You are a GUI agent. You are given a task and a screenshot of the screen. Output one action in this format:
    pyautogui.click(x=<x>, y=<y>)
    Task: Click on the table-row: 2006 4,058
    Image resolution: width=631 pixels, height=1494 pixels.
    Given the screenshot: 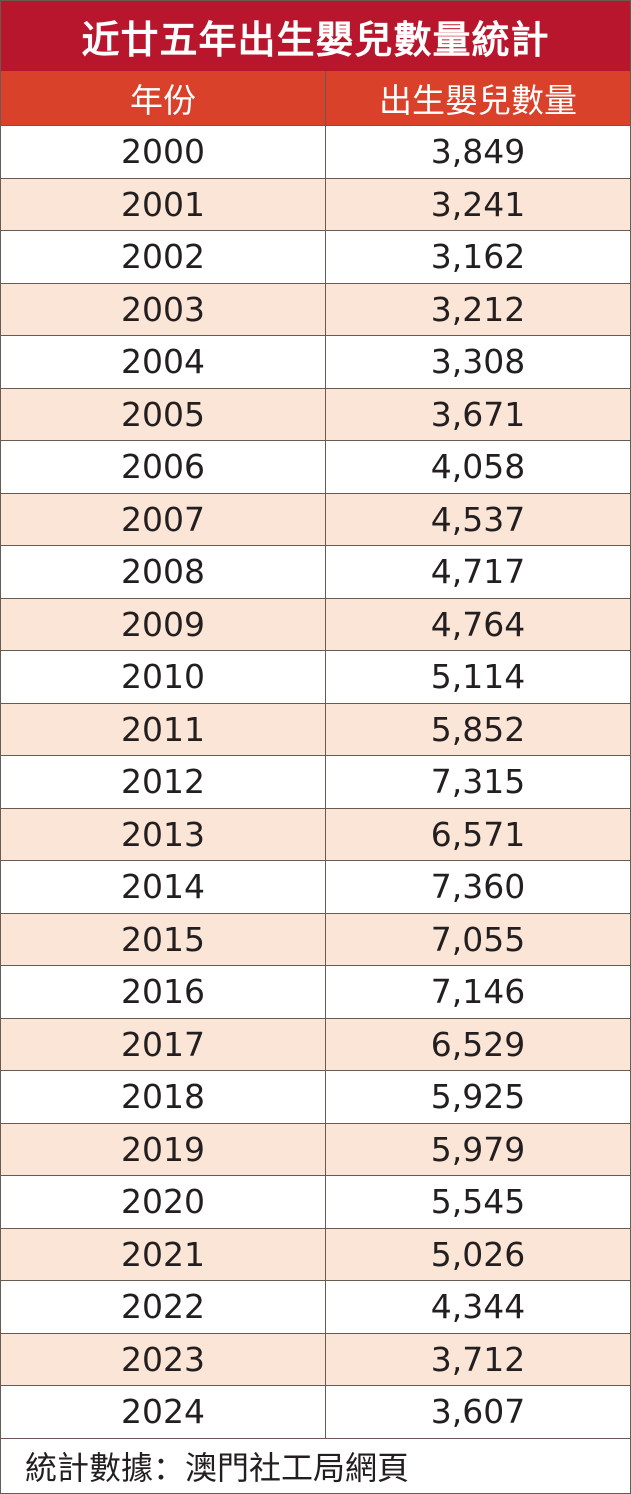 What is the action you would take?
    pyautogui.click(x=315, y=467)
    